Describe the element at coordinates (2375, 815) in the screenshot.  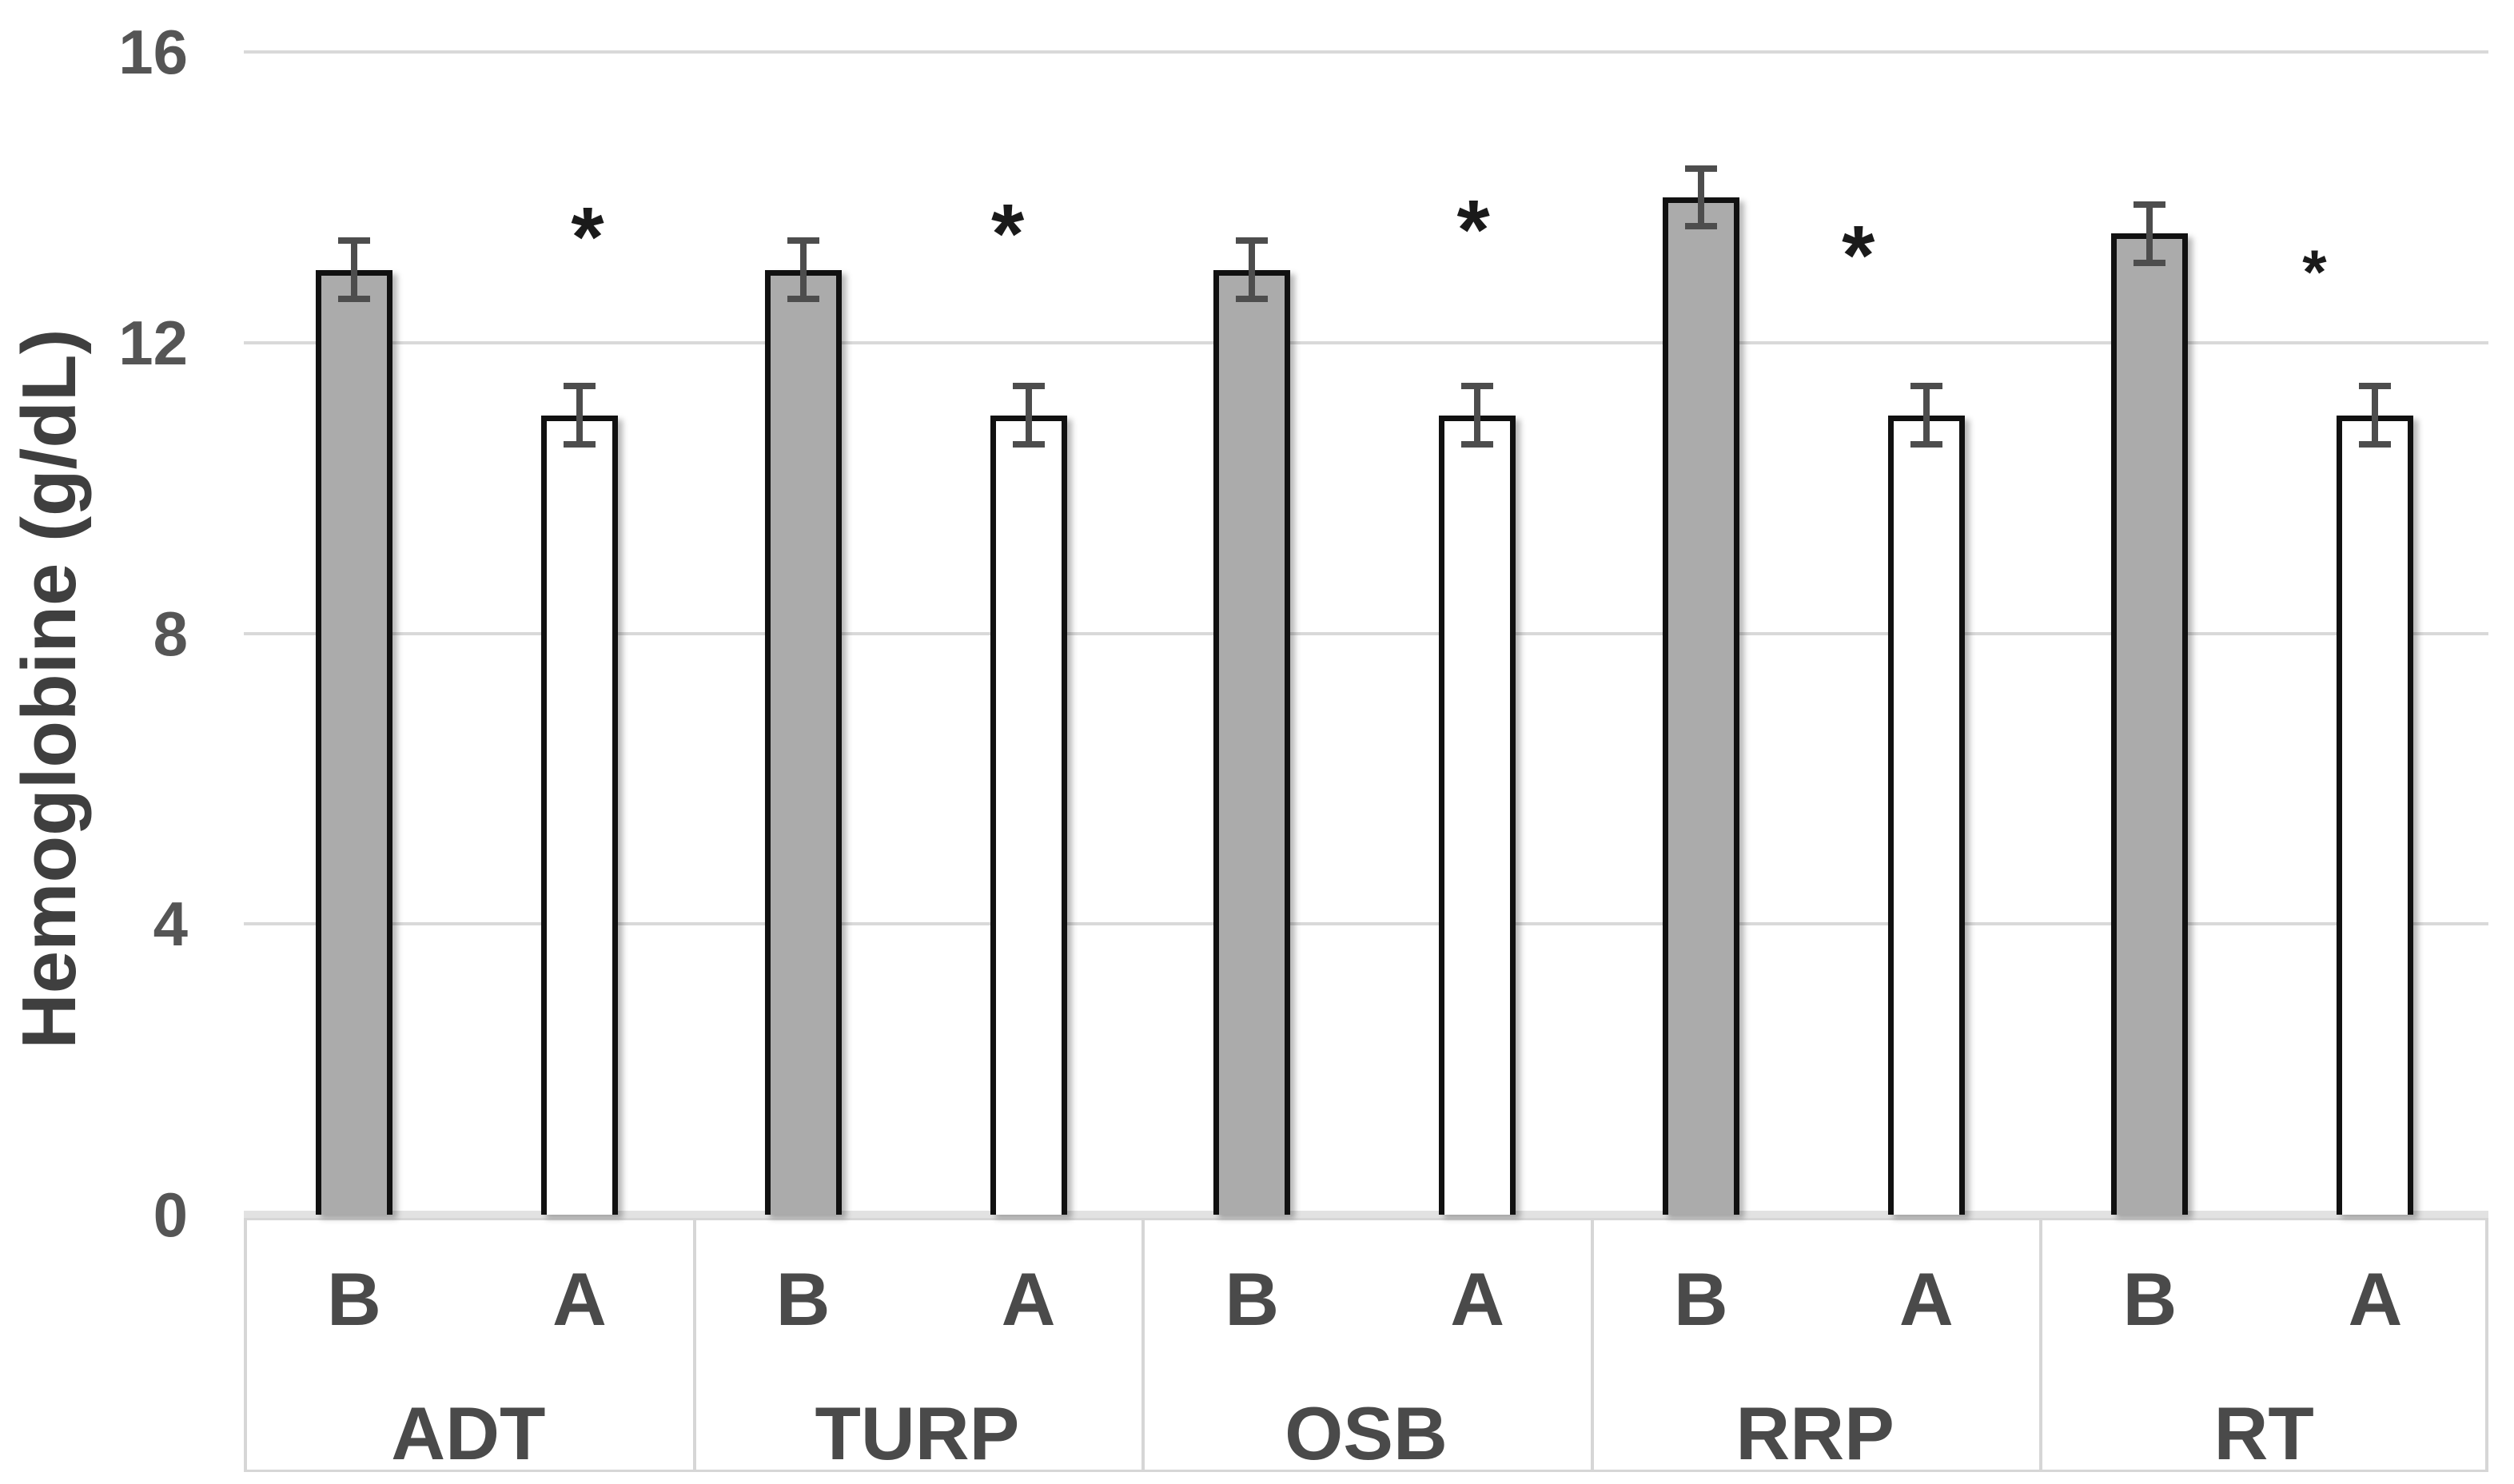
I see `bar-RT-A` at that location.